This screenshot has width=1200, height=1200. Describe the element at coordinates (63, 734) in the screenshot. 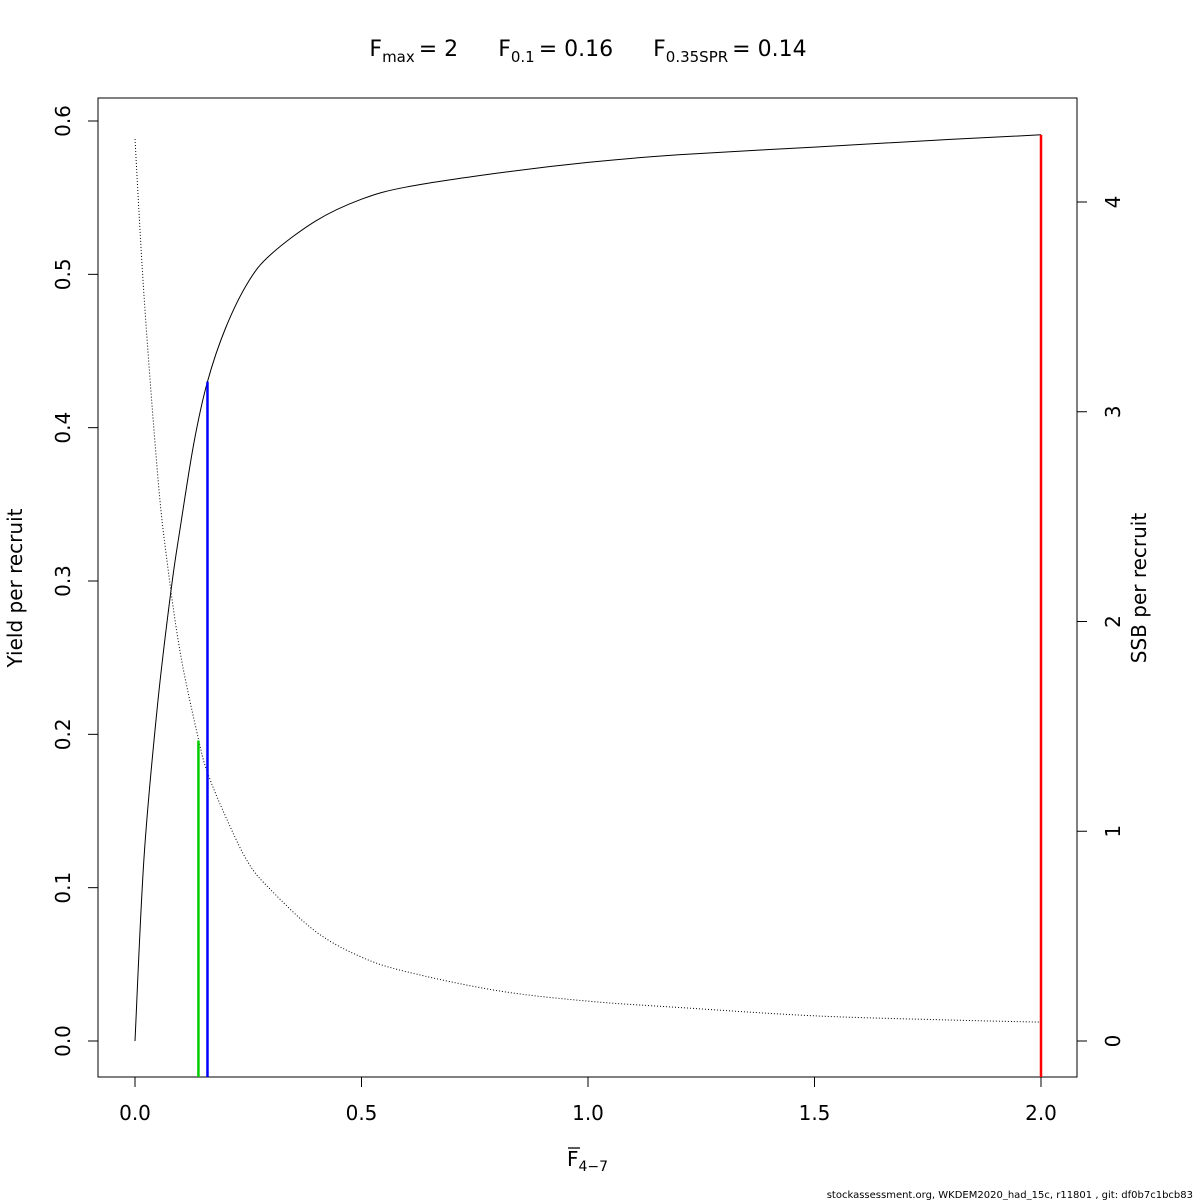

I see `y-left-tick-label: 0.2` at that location.